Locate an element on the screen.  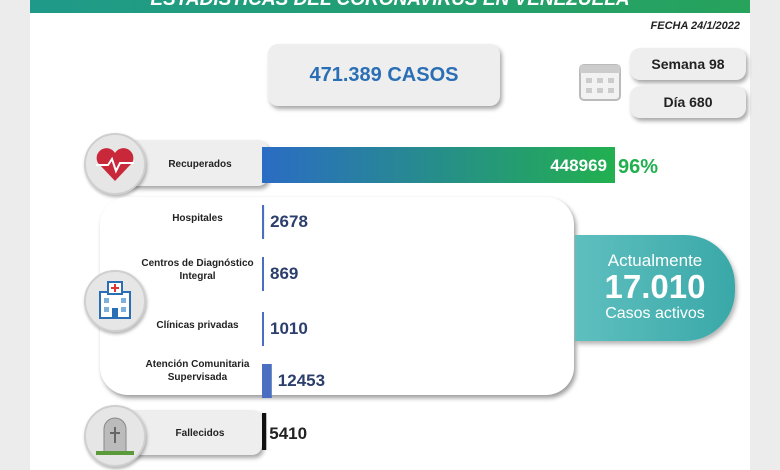
bar-value: 12453 is located at coordinates (301, 380).